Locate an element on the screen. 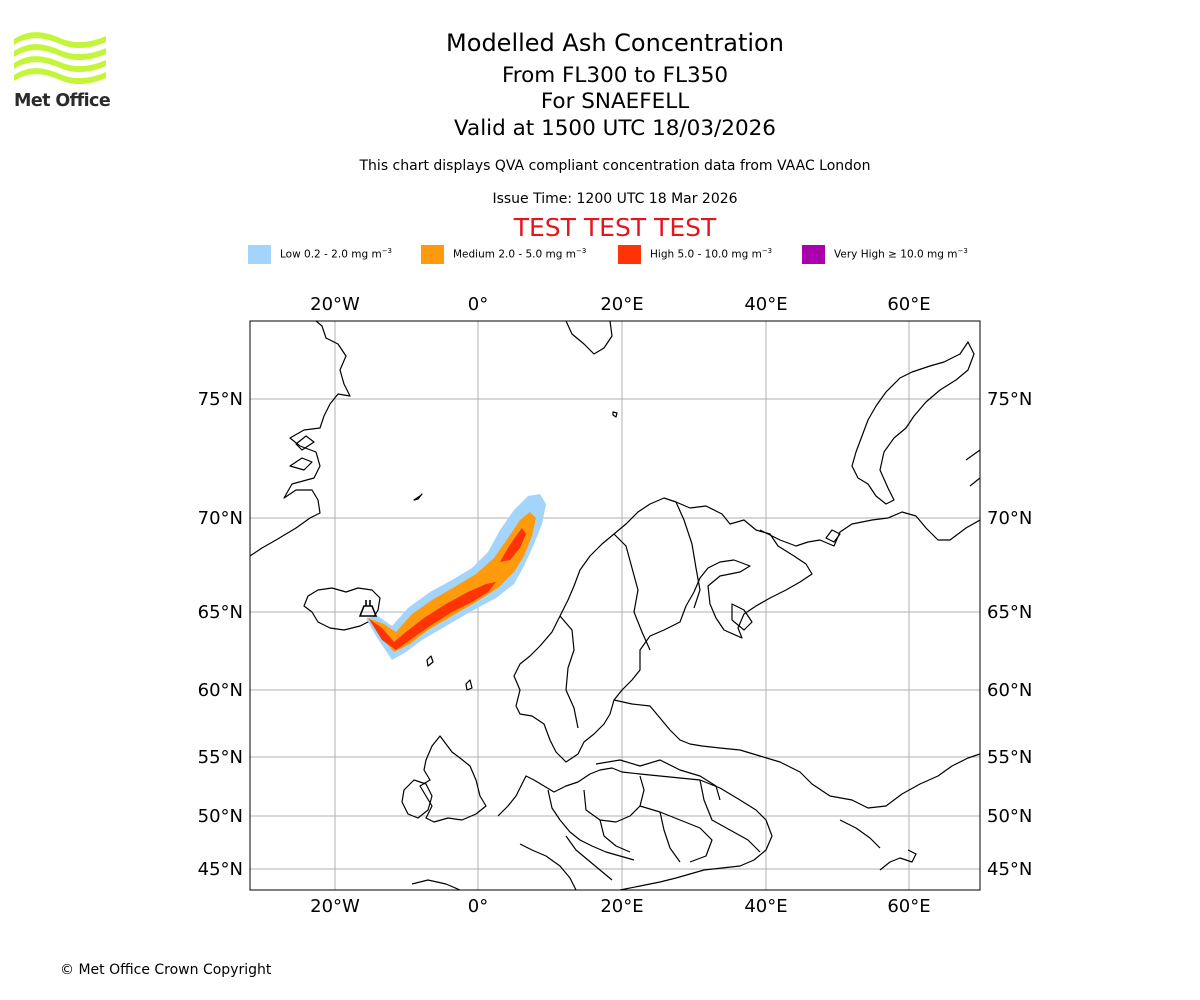 Image resolution: width=1200 pixels, height=1000 pixels. legend-item-very-high: Very High ≥ 10.0 mg m−3 is located at coordinates (885, 254).